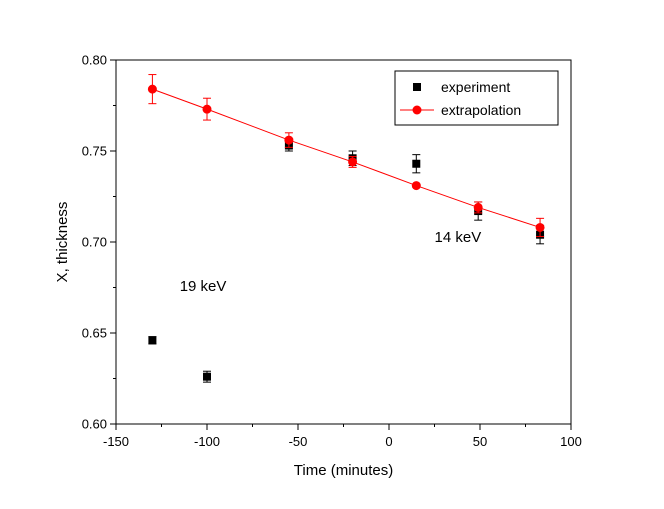 The height and width of the screenshot is (509, 664). I want to click on x-tick-label: -100, so click(207, 441).